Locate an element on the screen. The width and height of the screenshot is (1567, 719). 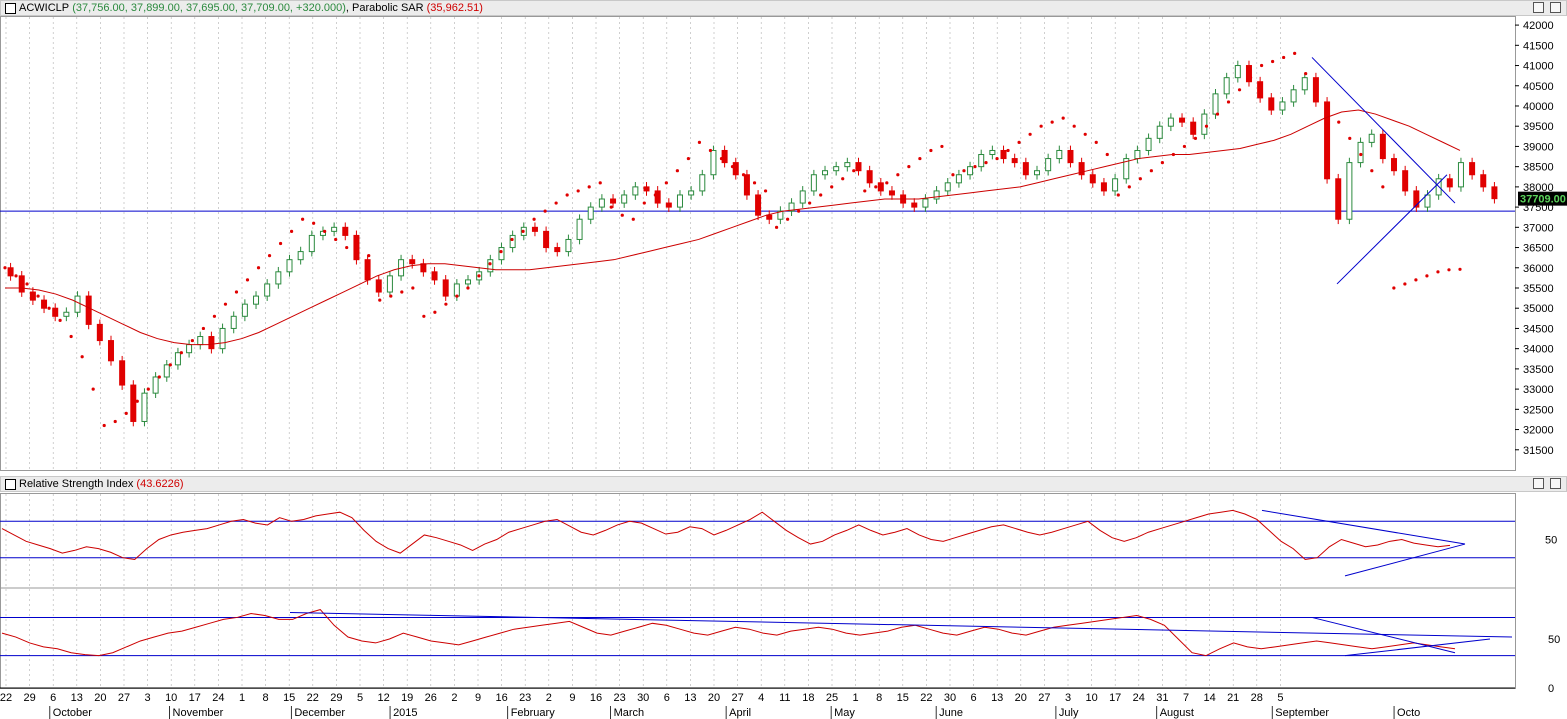
day-tick-label: 10 is located at coordinates (171, 698).